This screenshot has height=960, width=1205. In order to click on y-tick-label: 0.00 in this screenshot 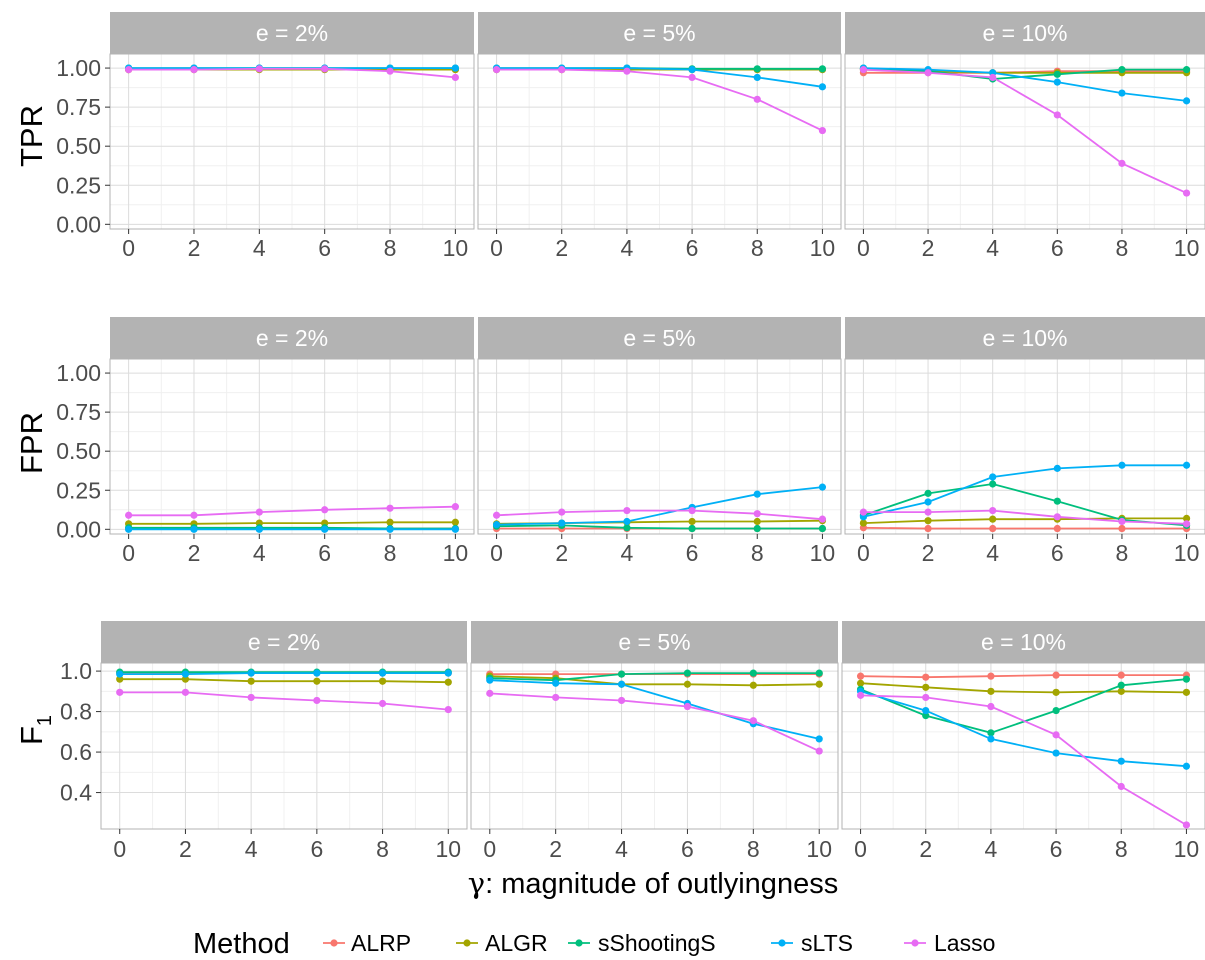, I will do `click(78, 224)`.